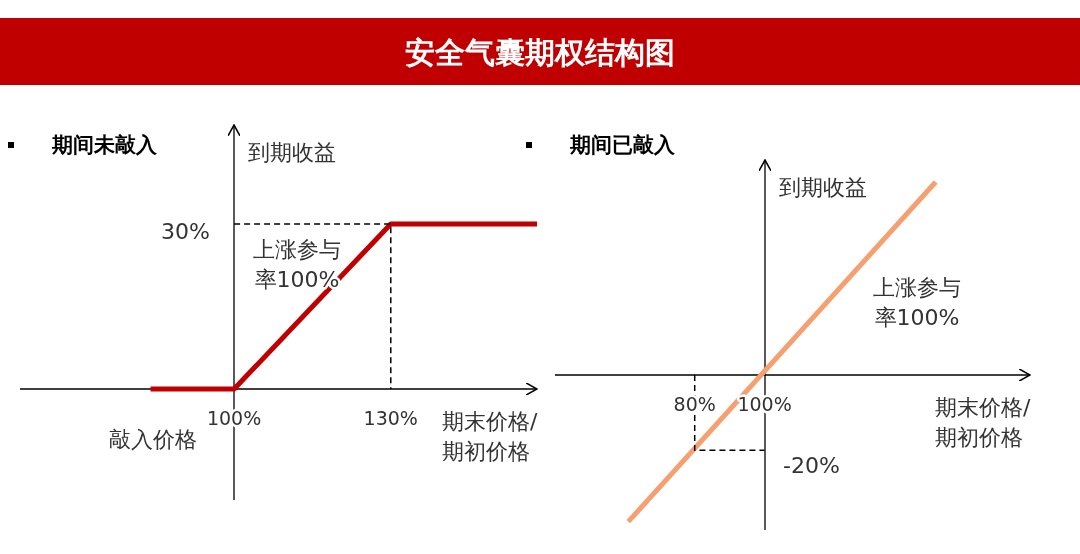  Describe the element at coordinates (104, 145) in the screenshot. I see `chart-subtitle: 期间未敲入` at that location.